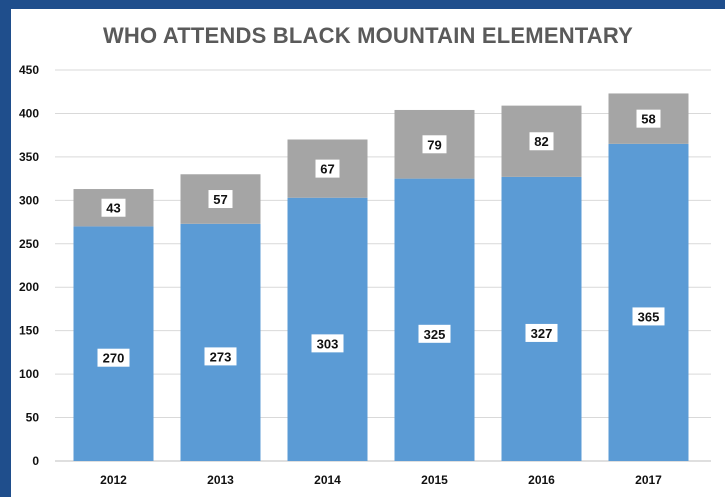 The image size is (725, 497). I want to click on y-tick-label: 200, so click(29, 287).